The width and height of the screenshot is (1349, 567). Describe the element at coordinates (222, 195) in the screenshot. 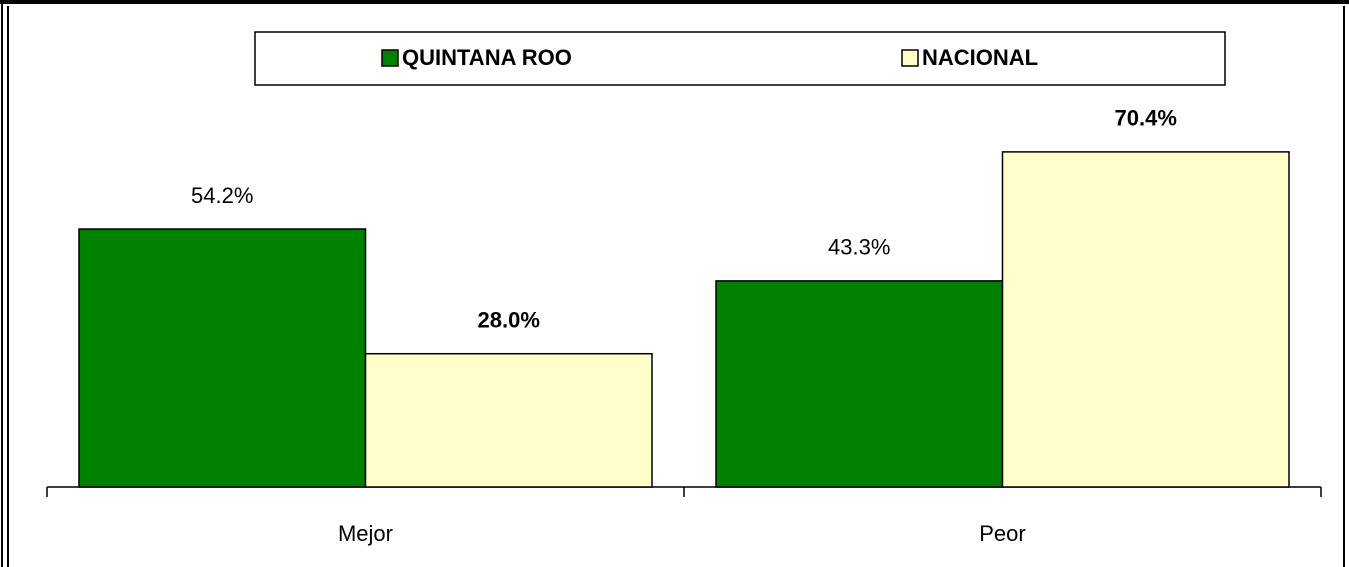

I see `data-label: 54.2%` at that location.